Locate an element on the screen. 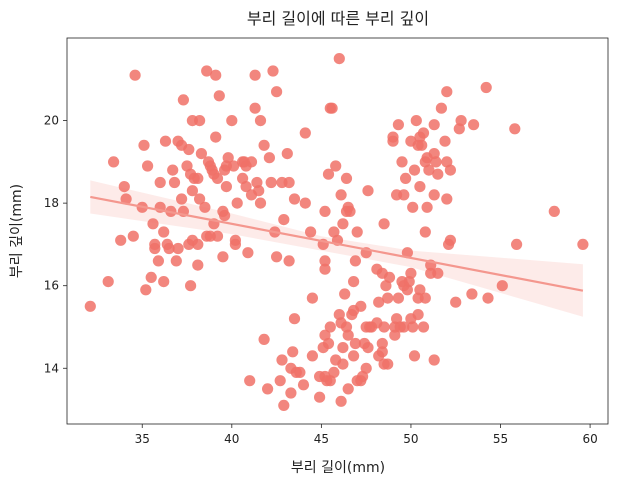  x-axis-label: 부리 길이(mm) is located at coordinates (338, 468).